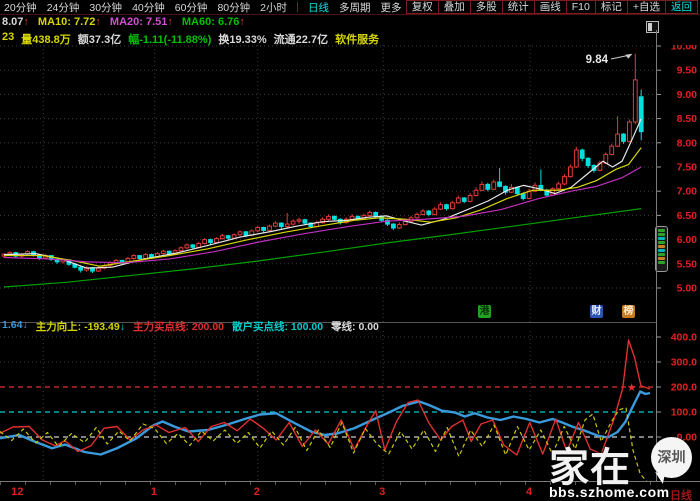 This screenshot has height=501, width=700. I want to click on svg-text: 5.50, so click(687, 264).